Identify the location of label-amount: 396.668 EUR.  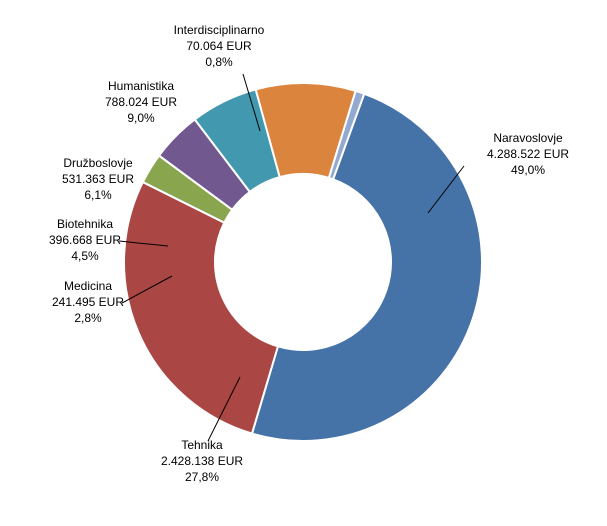
(85, 240).